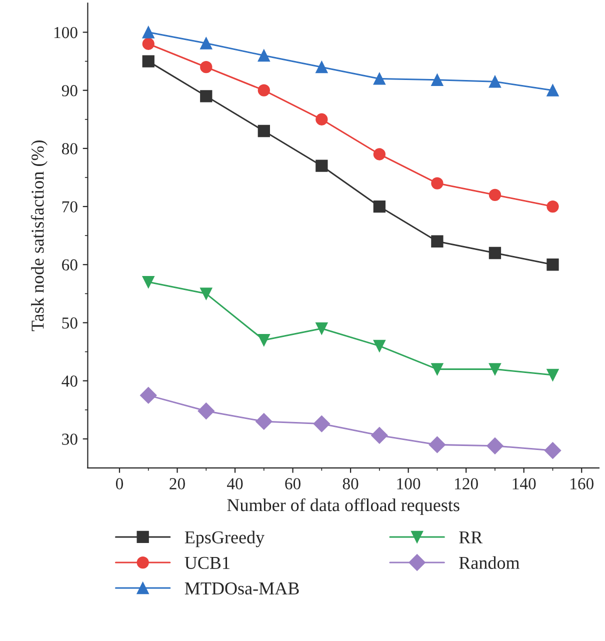  I want to click on x-tick-label: 0, so click(120, 484).